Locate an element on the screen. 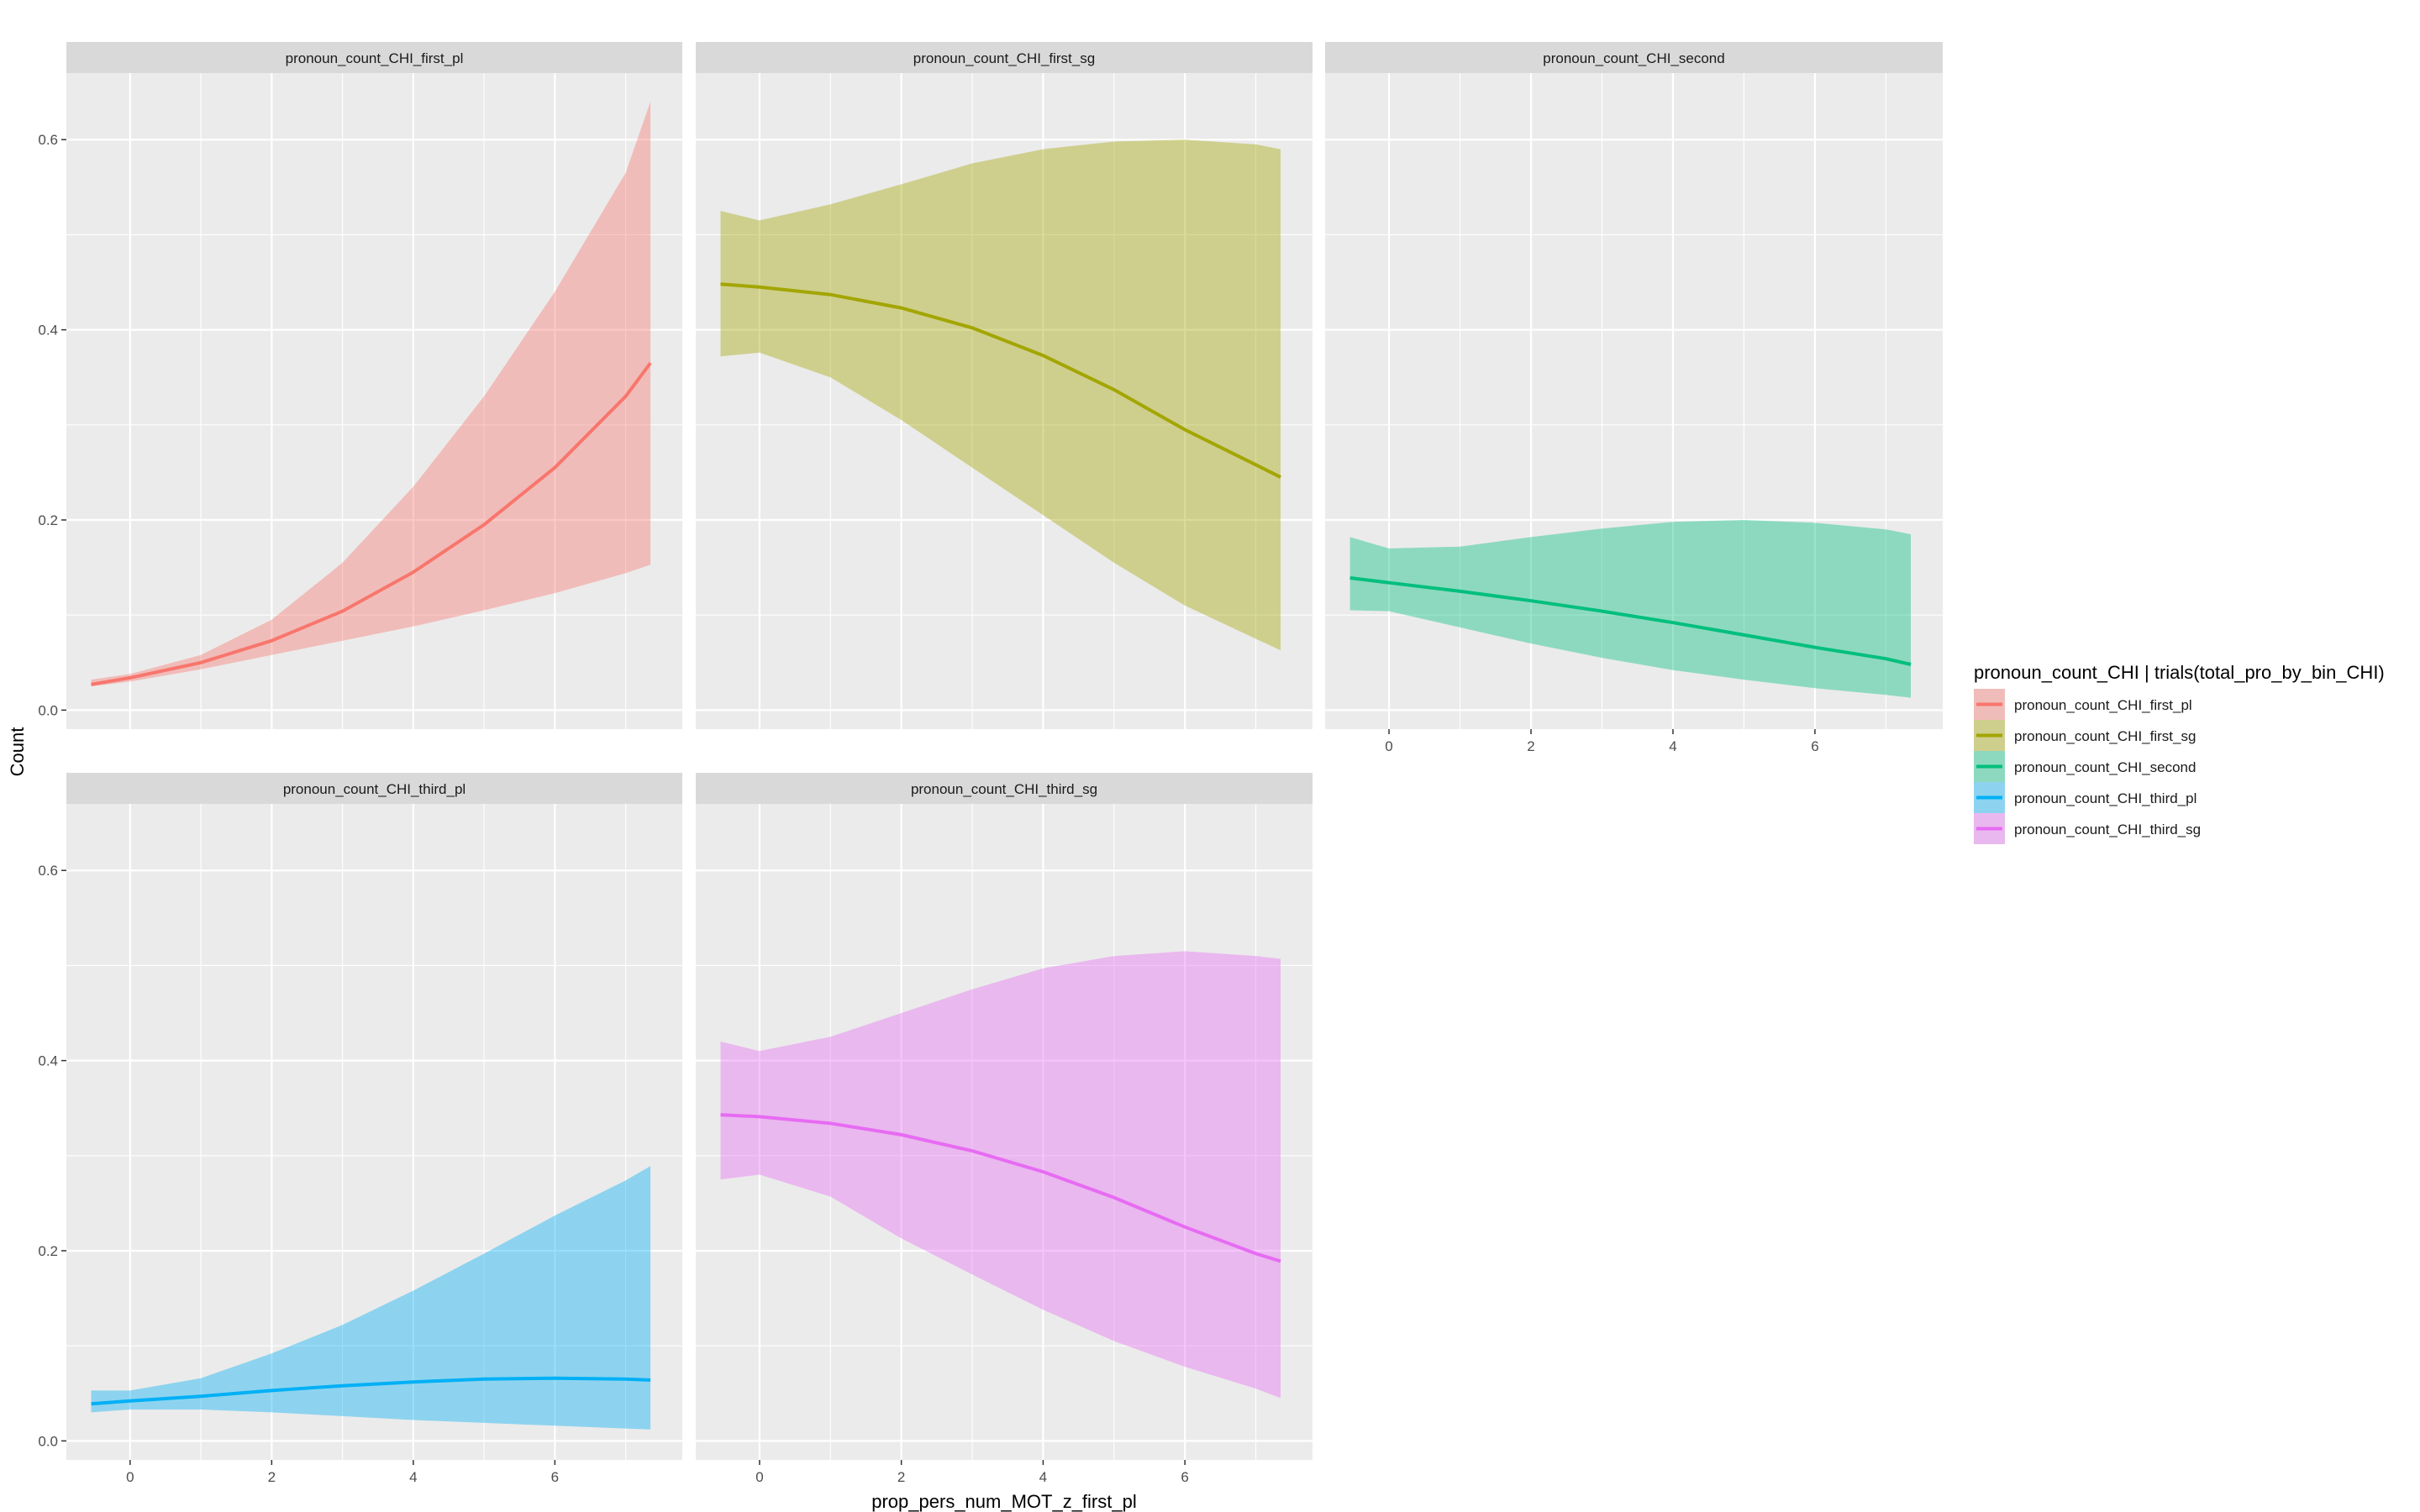  legend-label: pronoun_count_CHI_second is located at coordinates (2105, 767).